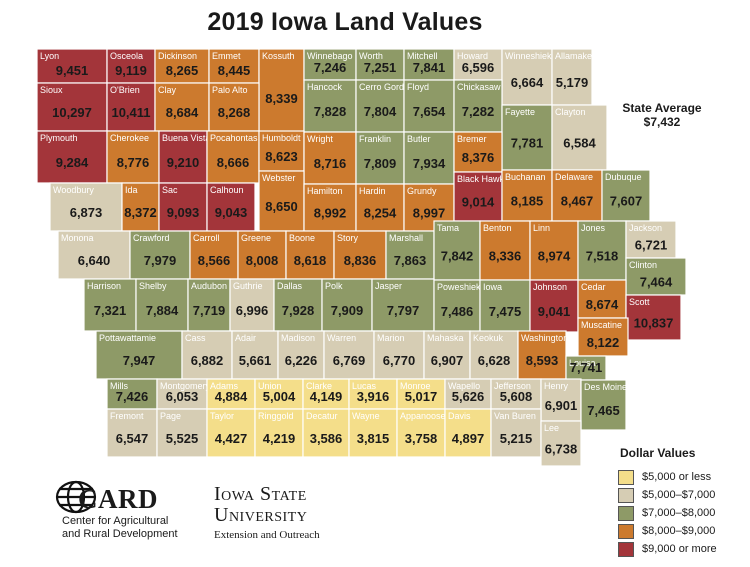 This screenshot has width=750, height=567. What do you see at coordinates (160, 260) in the screenshot?
I see `county-value: 7,979` at bounding box center [160, 260].